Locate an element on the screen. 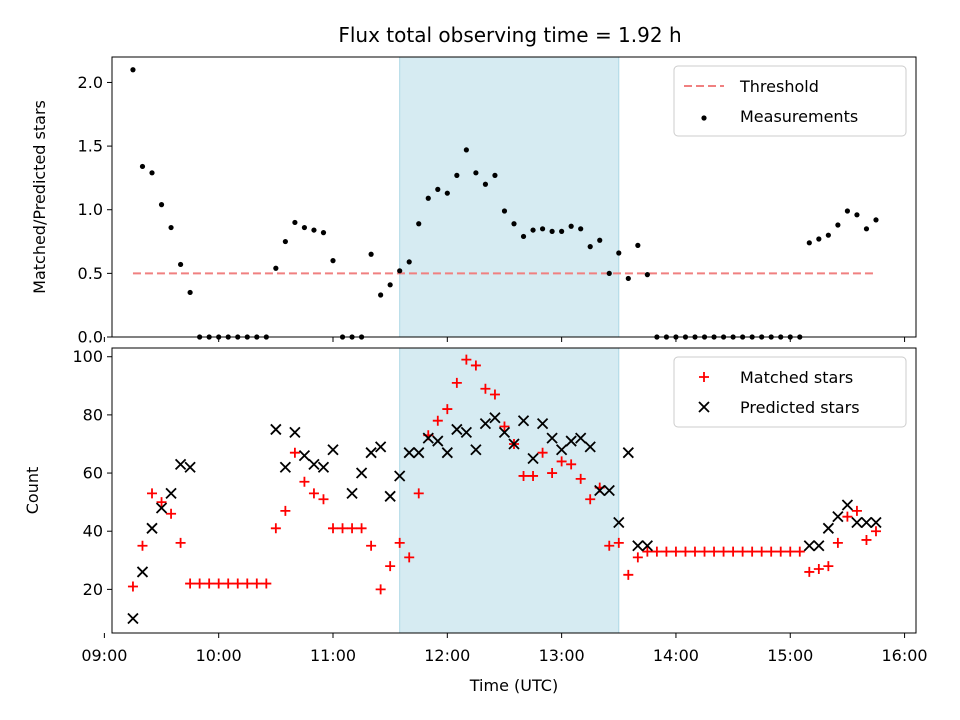 The width and height of the screenshot is (960, 720). legend-matched-swatch is located at coordinates (704, 377).